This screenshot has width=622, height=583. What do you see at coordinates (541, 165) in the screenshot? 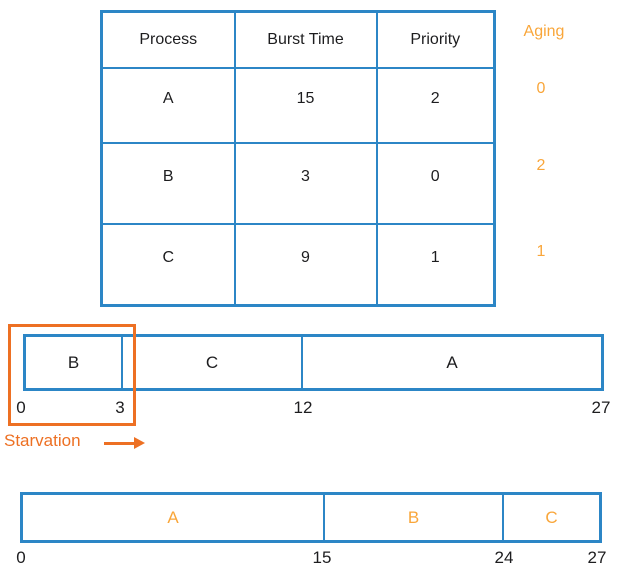
I see `aging-value: 2` at bounding box center [541, 165].